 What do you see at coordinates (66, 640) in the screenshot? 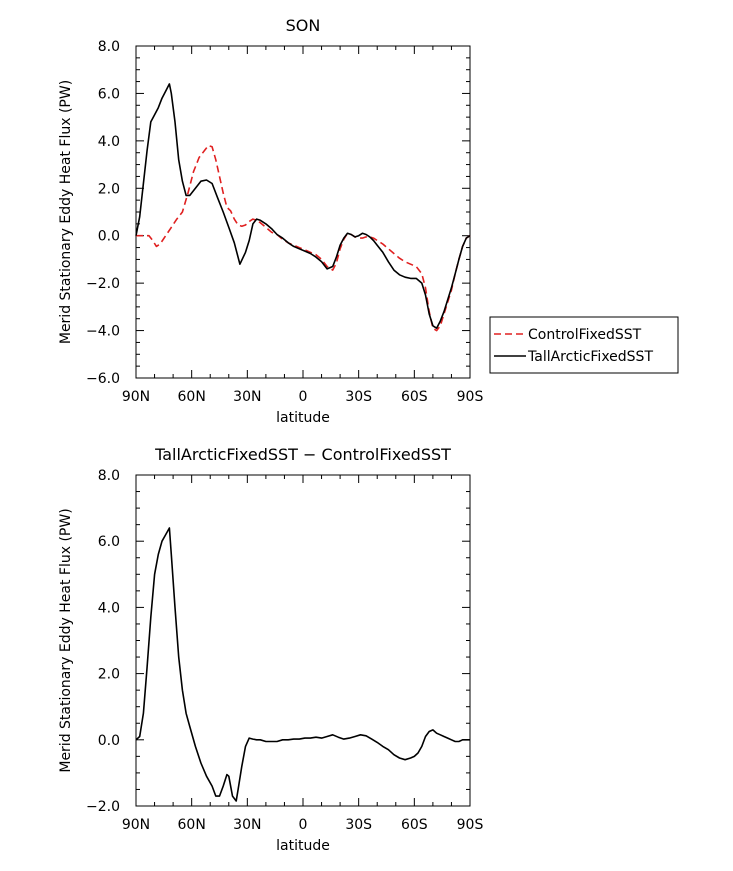
I see `panel-2-y-axis-label: Merid Stationary Eddy Heat Flux (PW)` at bounding box center [66, 640].